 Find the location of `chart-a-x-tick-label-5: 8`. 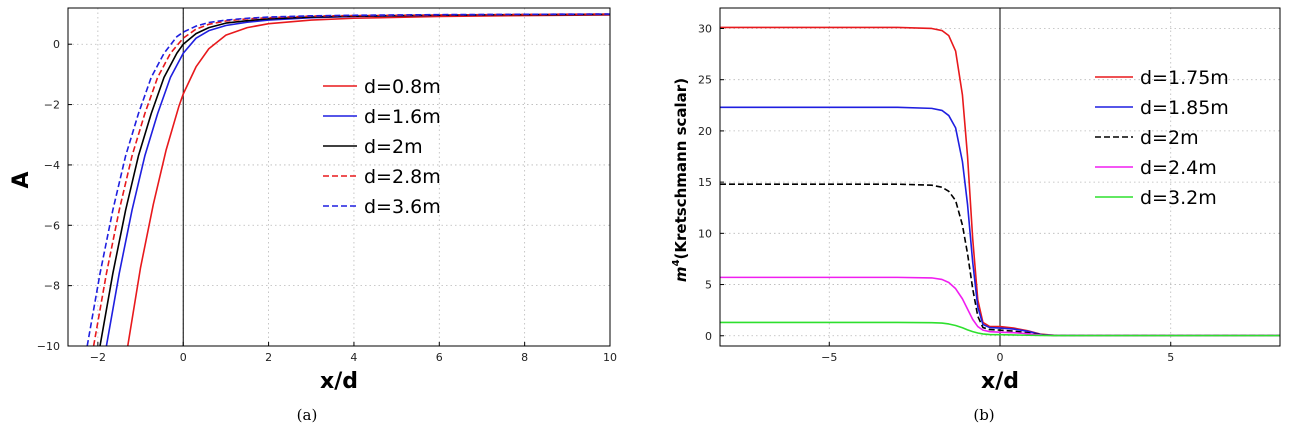

chart-a-x-tick-label-5: 8 is located at coordinates (524, 357).